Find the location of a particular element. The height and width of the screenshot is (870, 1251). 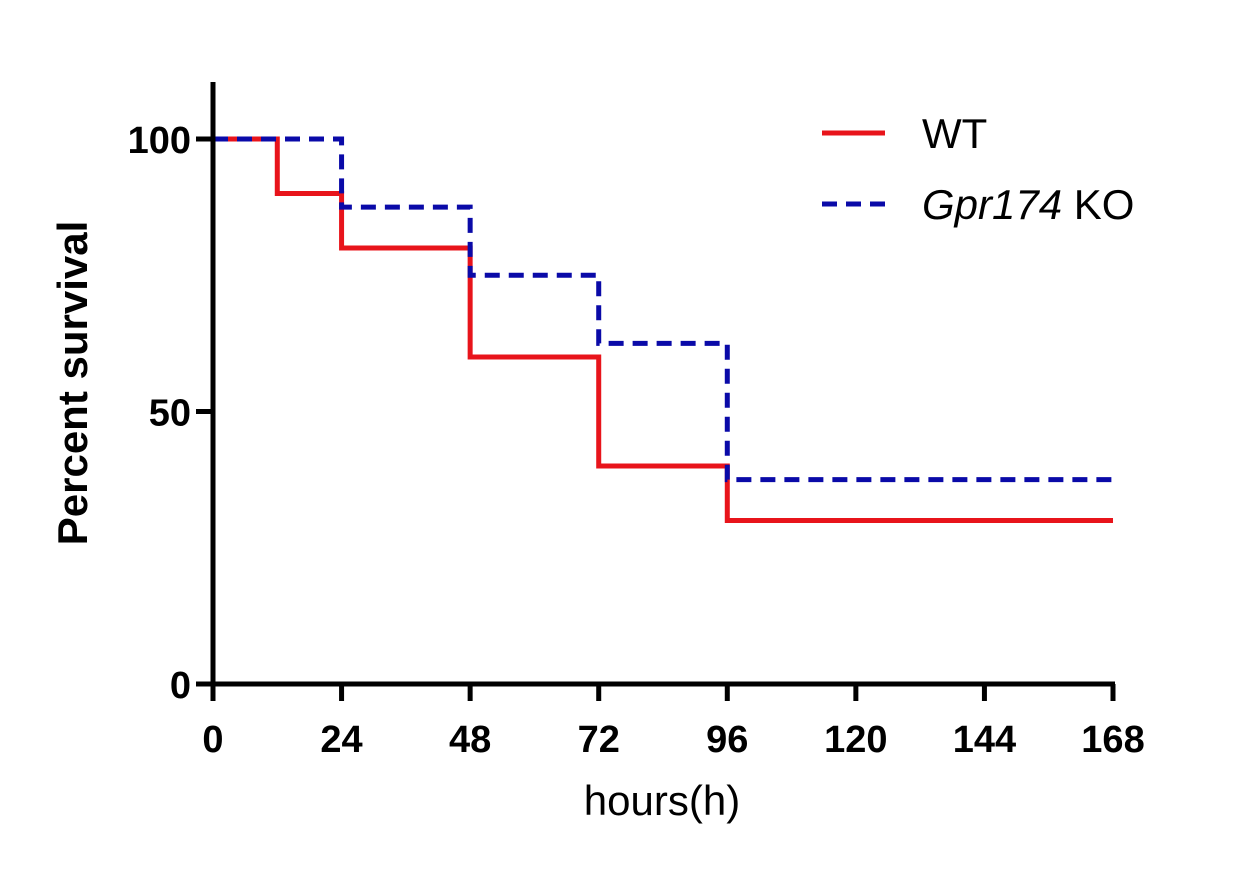

y-tick-label: 0 is located at coordinates (180, 686).